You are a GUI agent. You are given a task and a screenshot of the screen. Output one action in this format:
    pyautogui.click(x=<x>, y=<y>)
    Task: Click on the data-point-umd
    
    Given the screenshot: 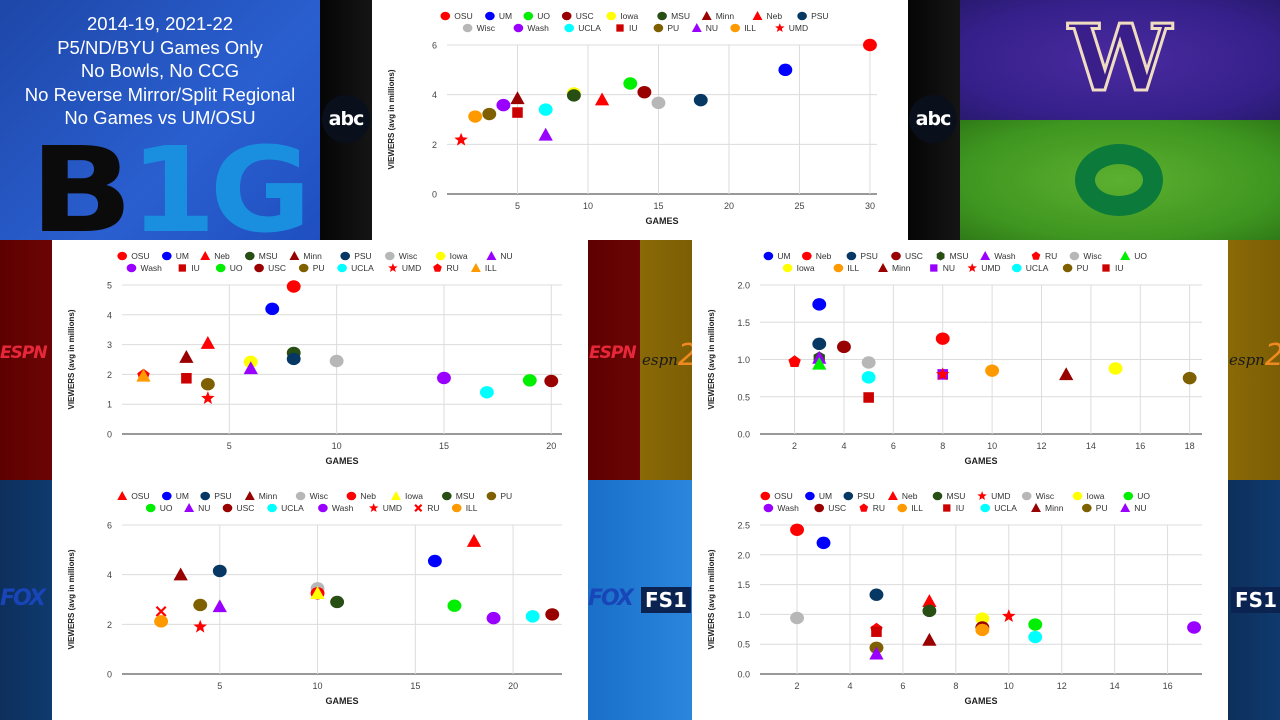 What is the action you would take?
    pyautogui.click(x=942, y=374)
    